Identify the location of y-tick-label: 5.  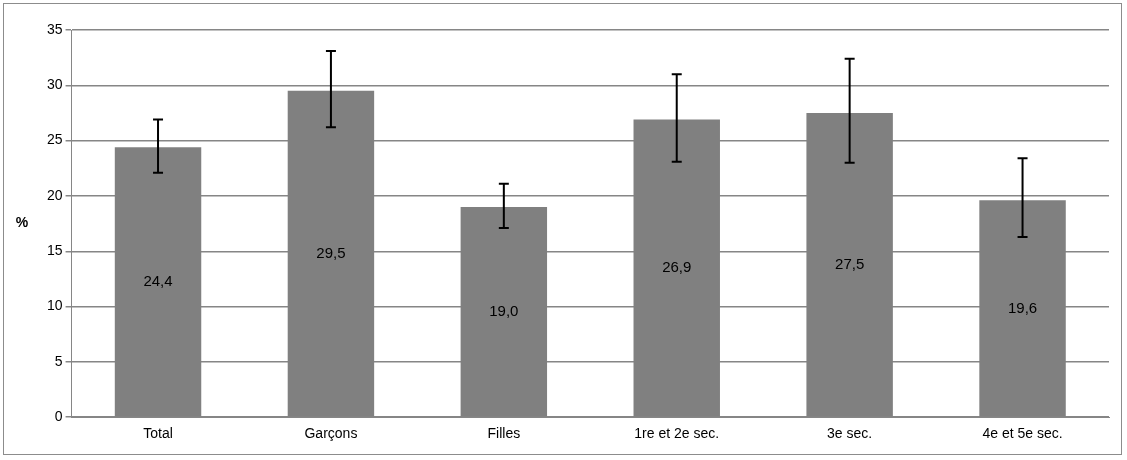
(58, 360).